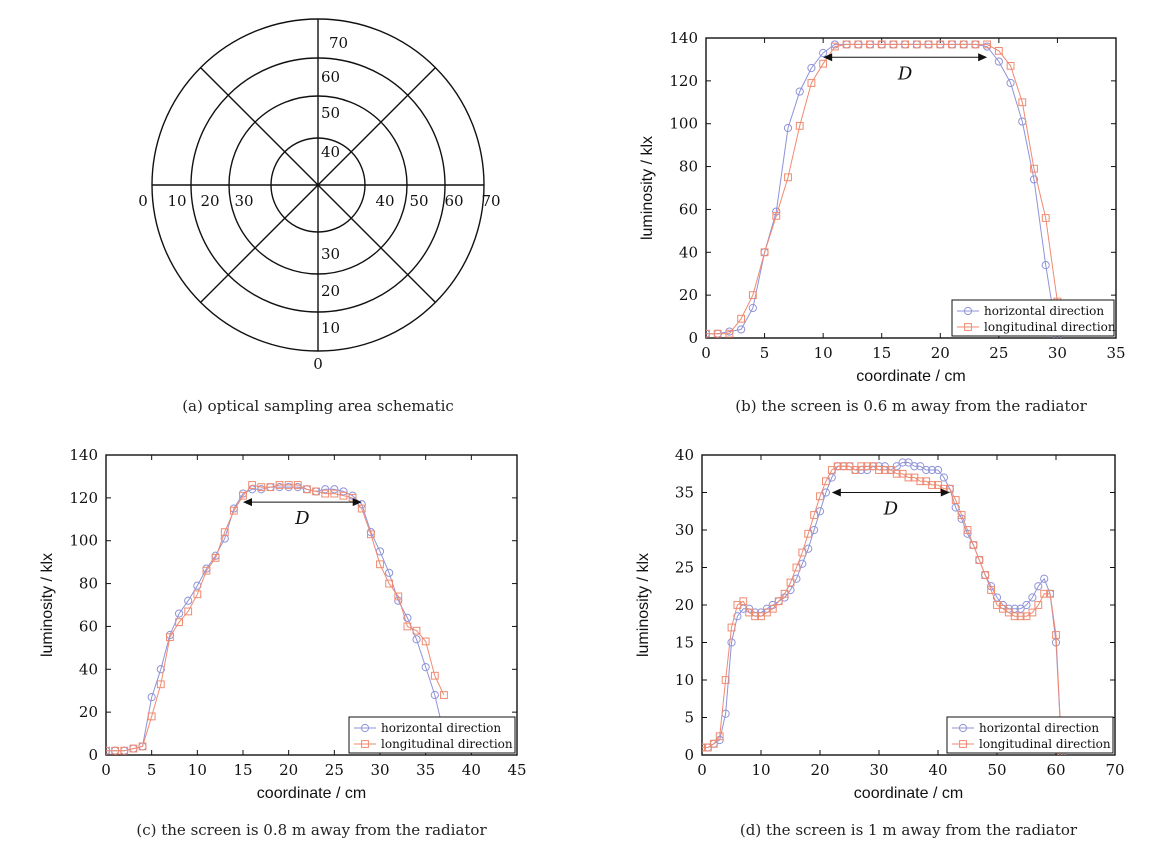  What do you see at coordinates (884, 189) in the screenshot?
I see `series-group` at bounding box center [884, 189].